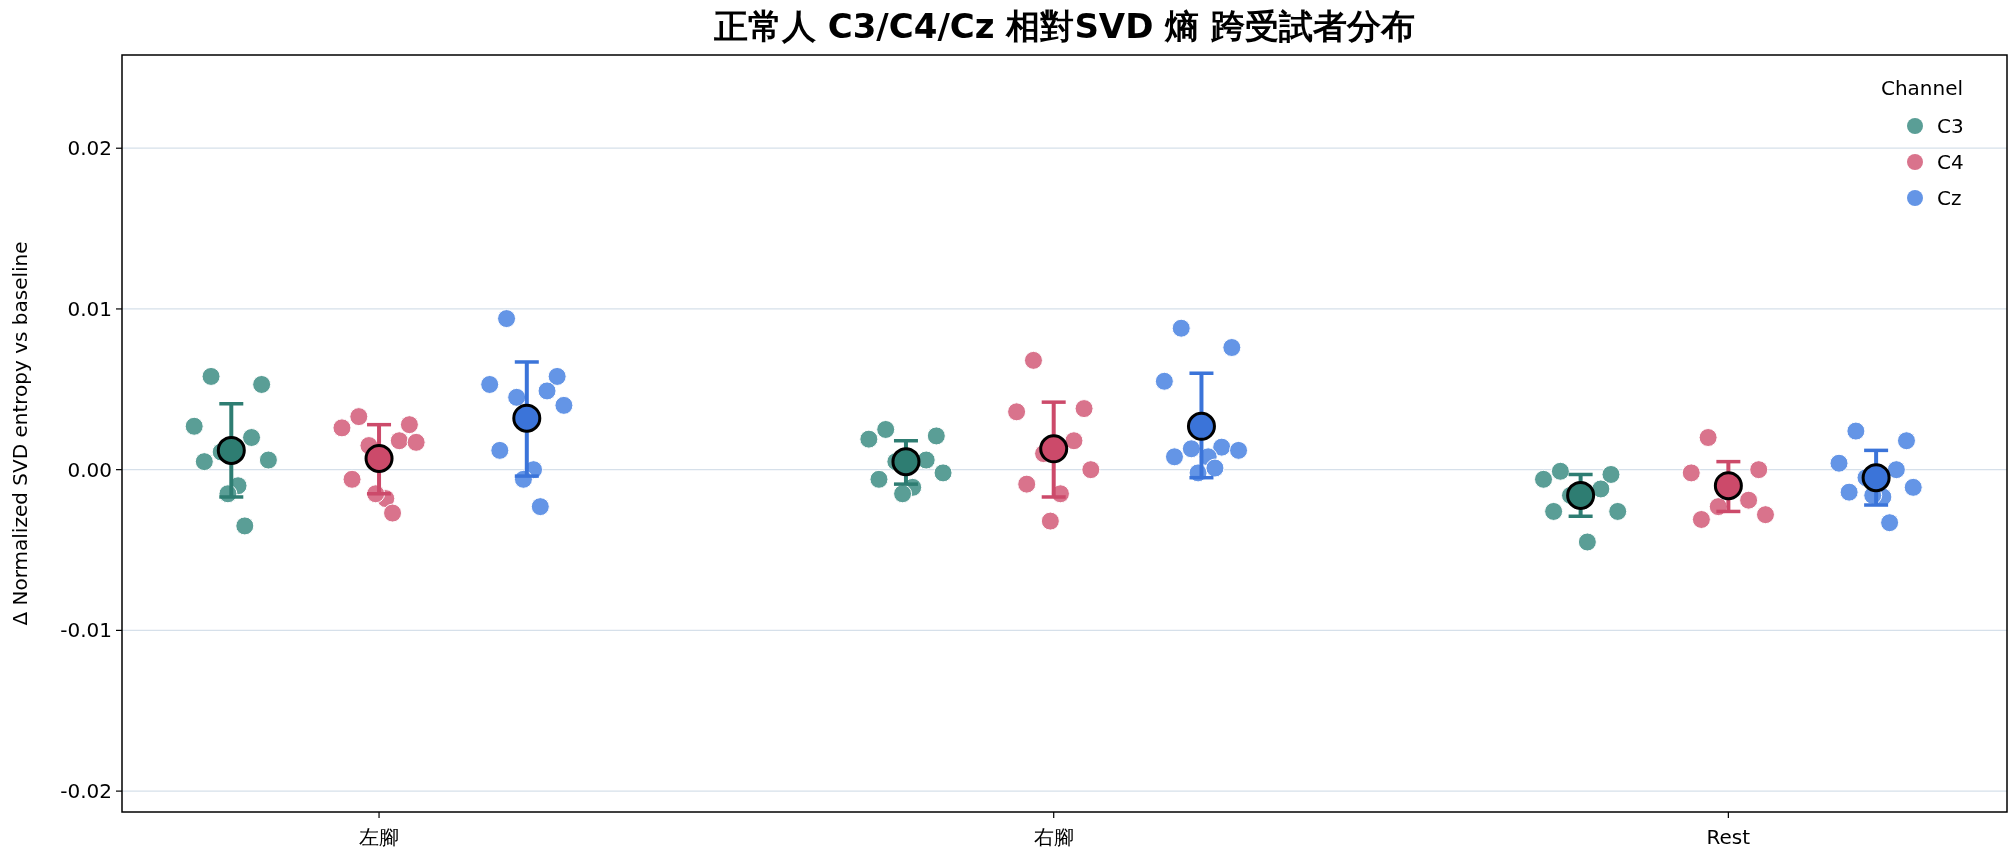 The height and width of the screenshot is (864, 2015). What do you see at coordinates (1949, 198) in the screenshot?
I see `legend-label: Cz` at bounding box center [1949, 198].